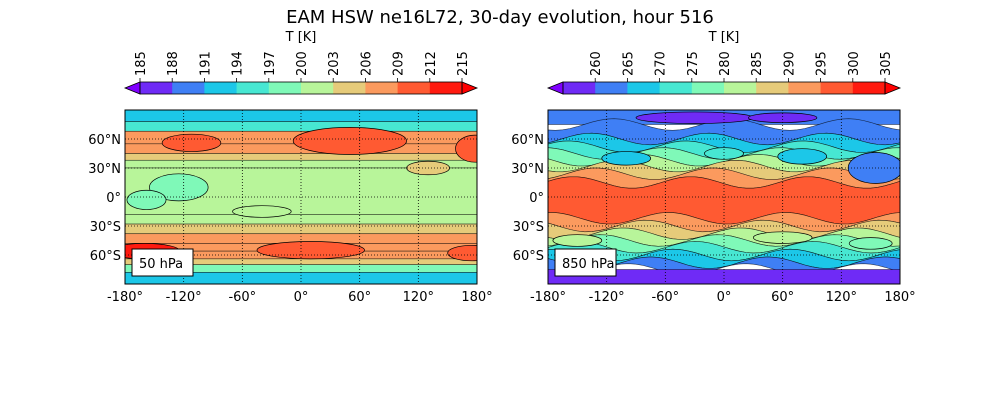 This screenshot has width=1000, height=400. I want to click on colorbar-tick-label: 260, so click(596, 63).